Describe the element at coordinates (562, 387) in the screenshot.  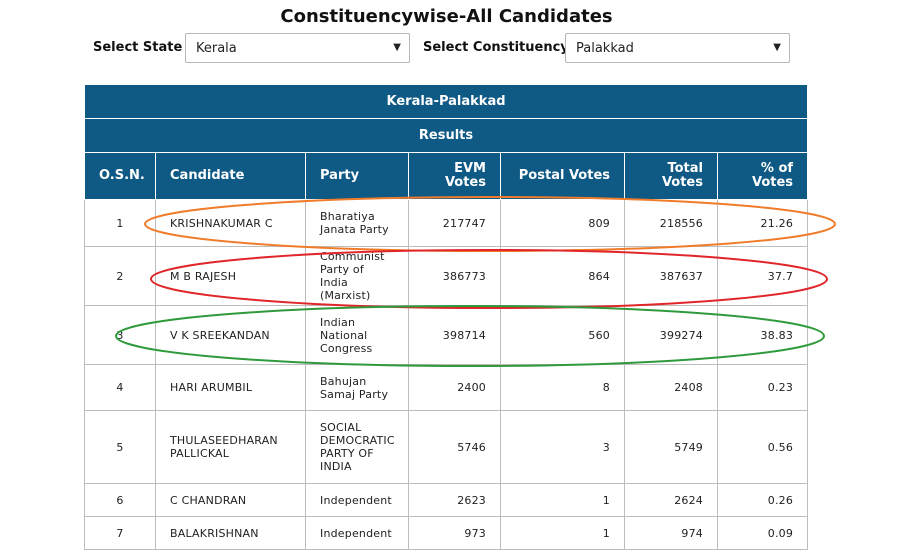
I see `cell-postal: 8` at that location.